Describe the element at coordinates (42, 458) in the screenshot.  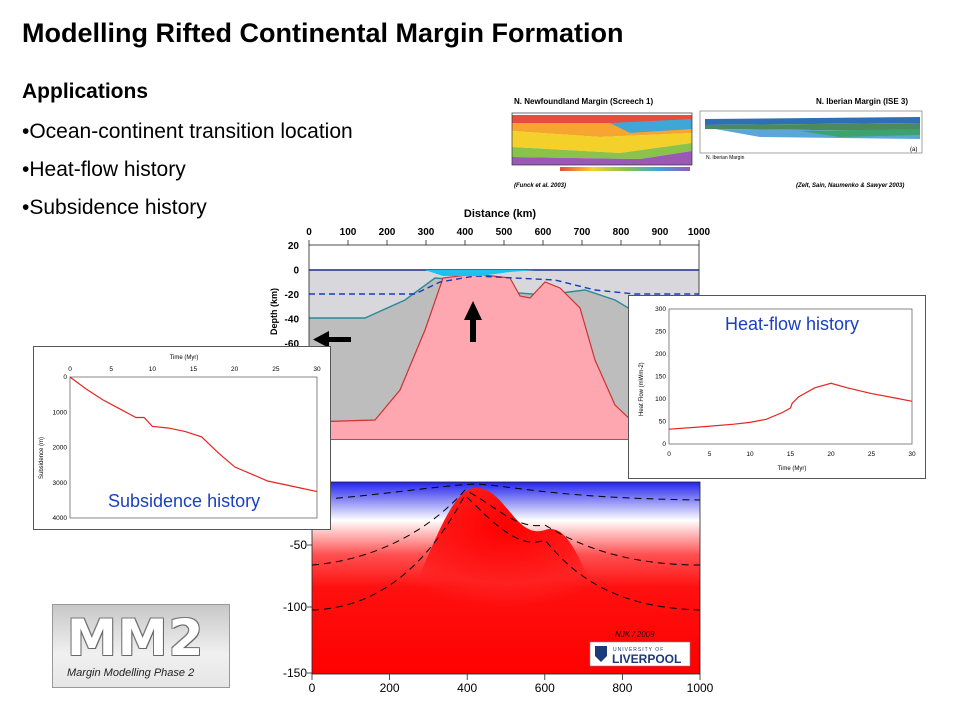
I see `subs-ylabel: Subsidence (m)` at that location.